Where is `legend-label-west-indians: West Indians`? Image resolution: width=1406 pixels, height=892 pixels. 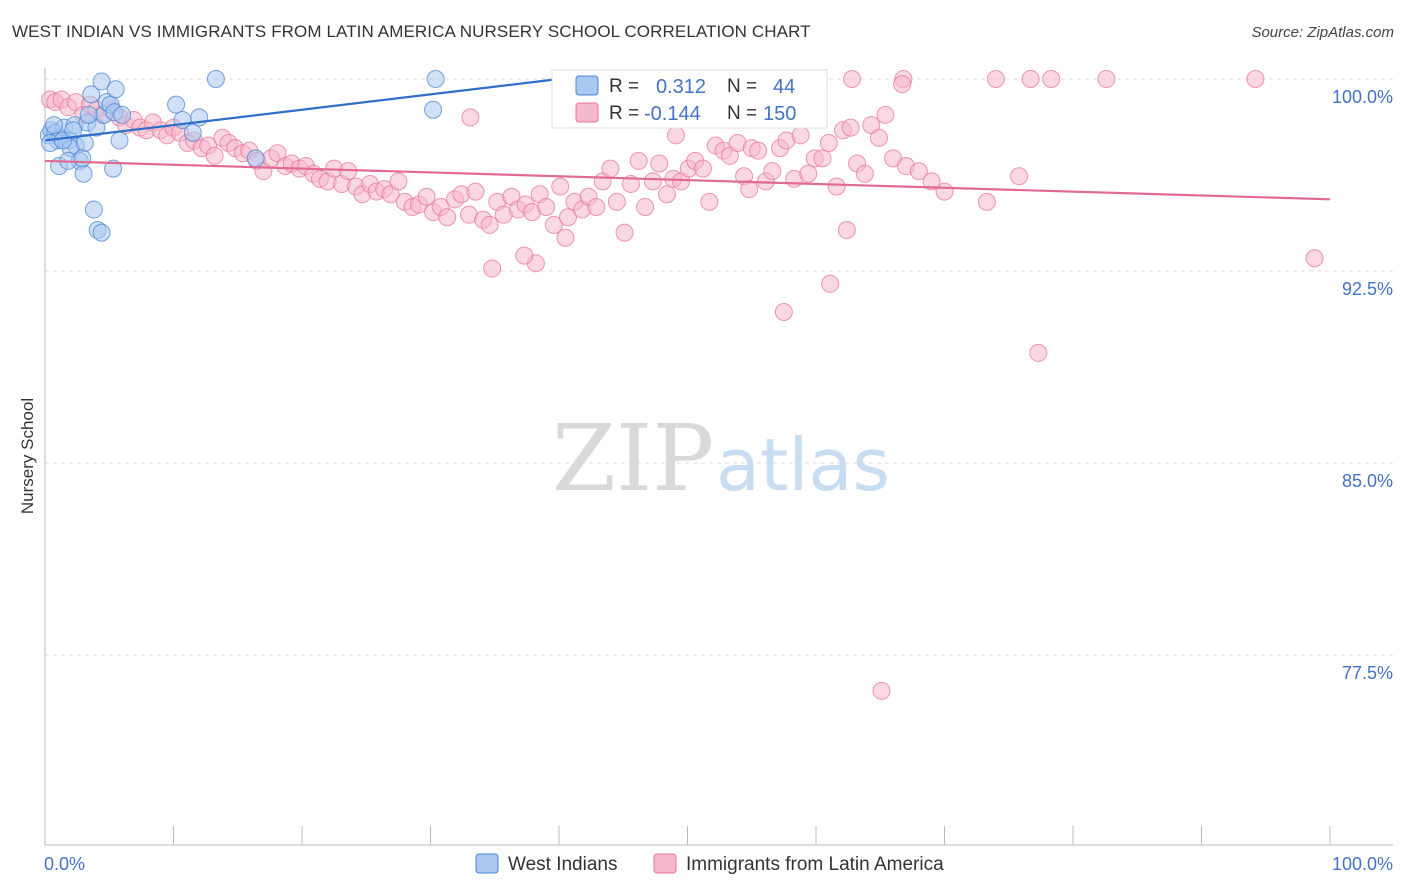
legend-label-west-indians: West Indians is located at coordinates (562, 864).